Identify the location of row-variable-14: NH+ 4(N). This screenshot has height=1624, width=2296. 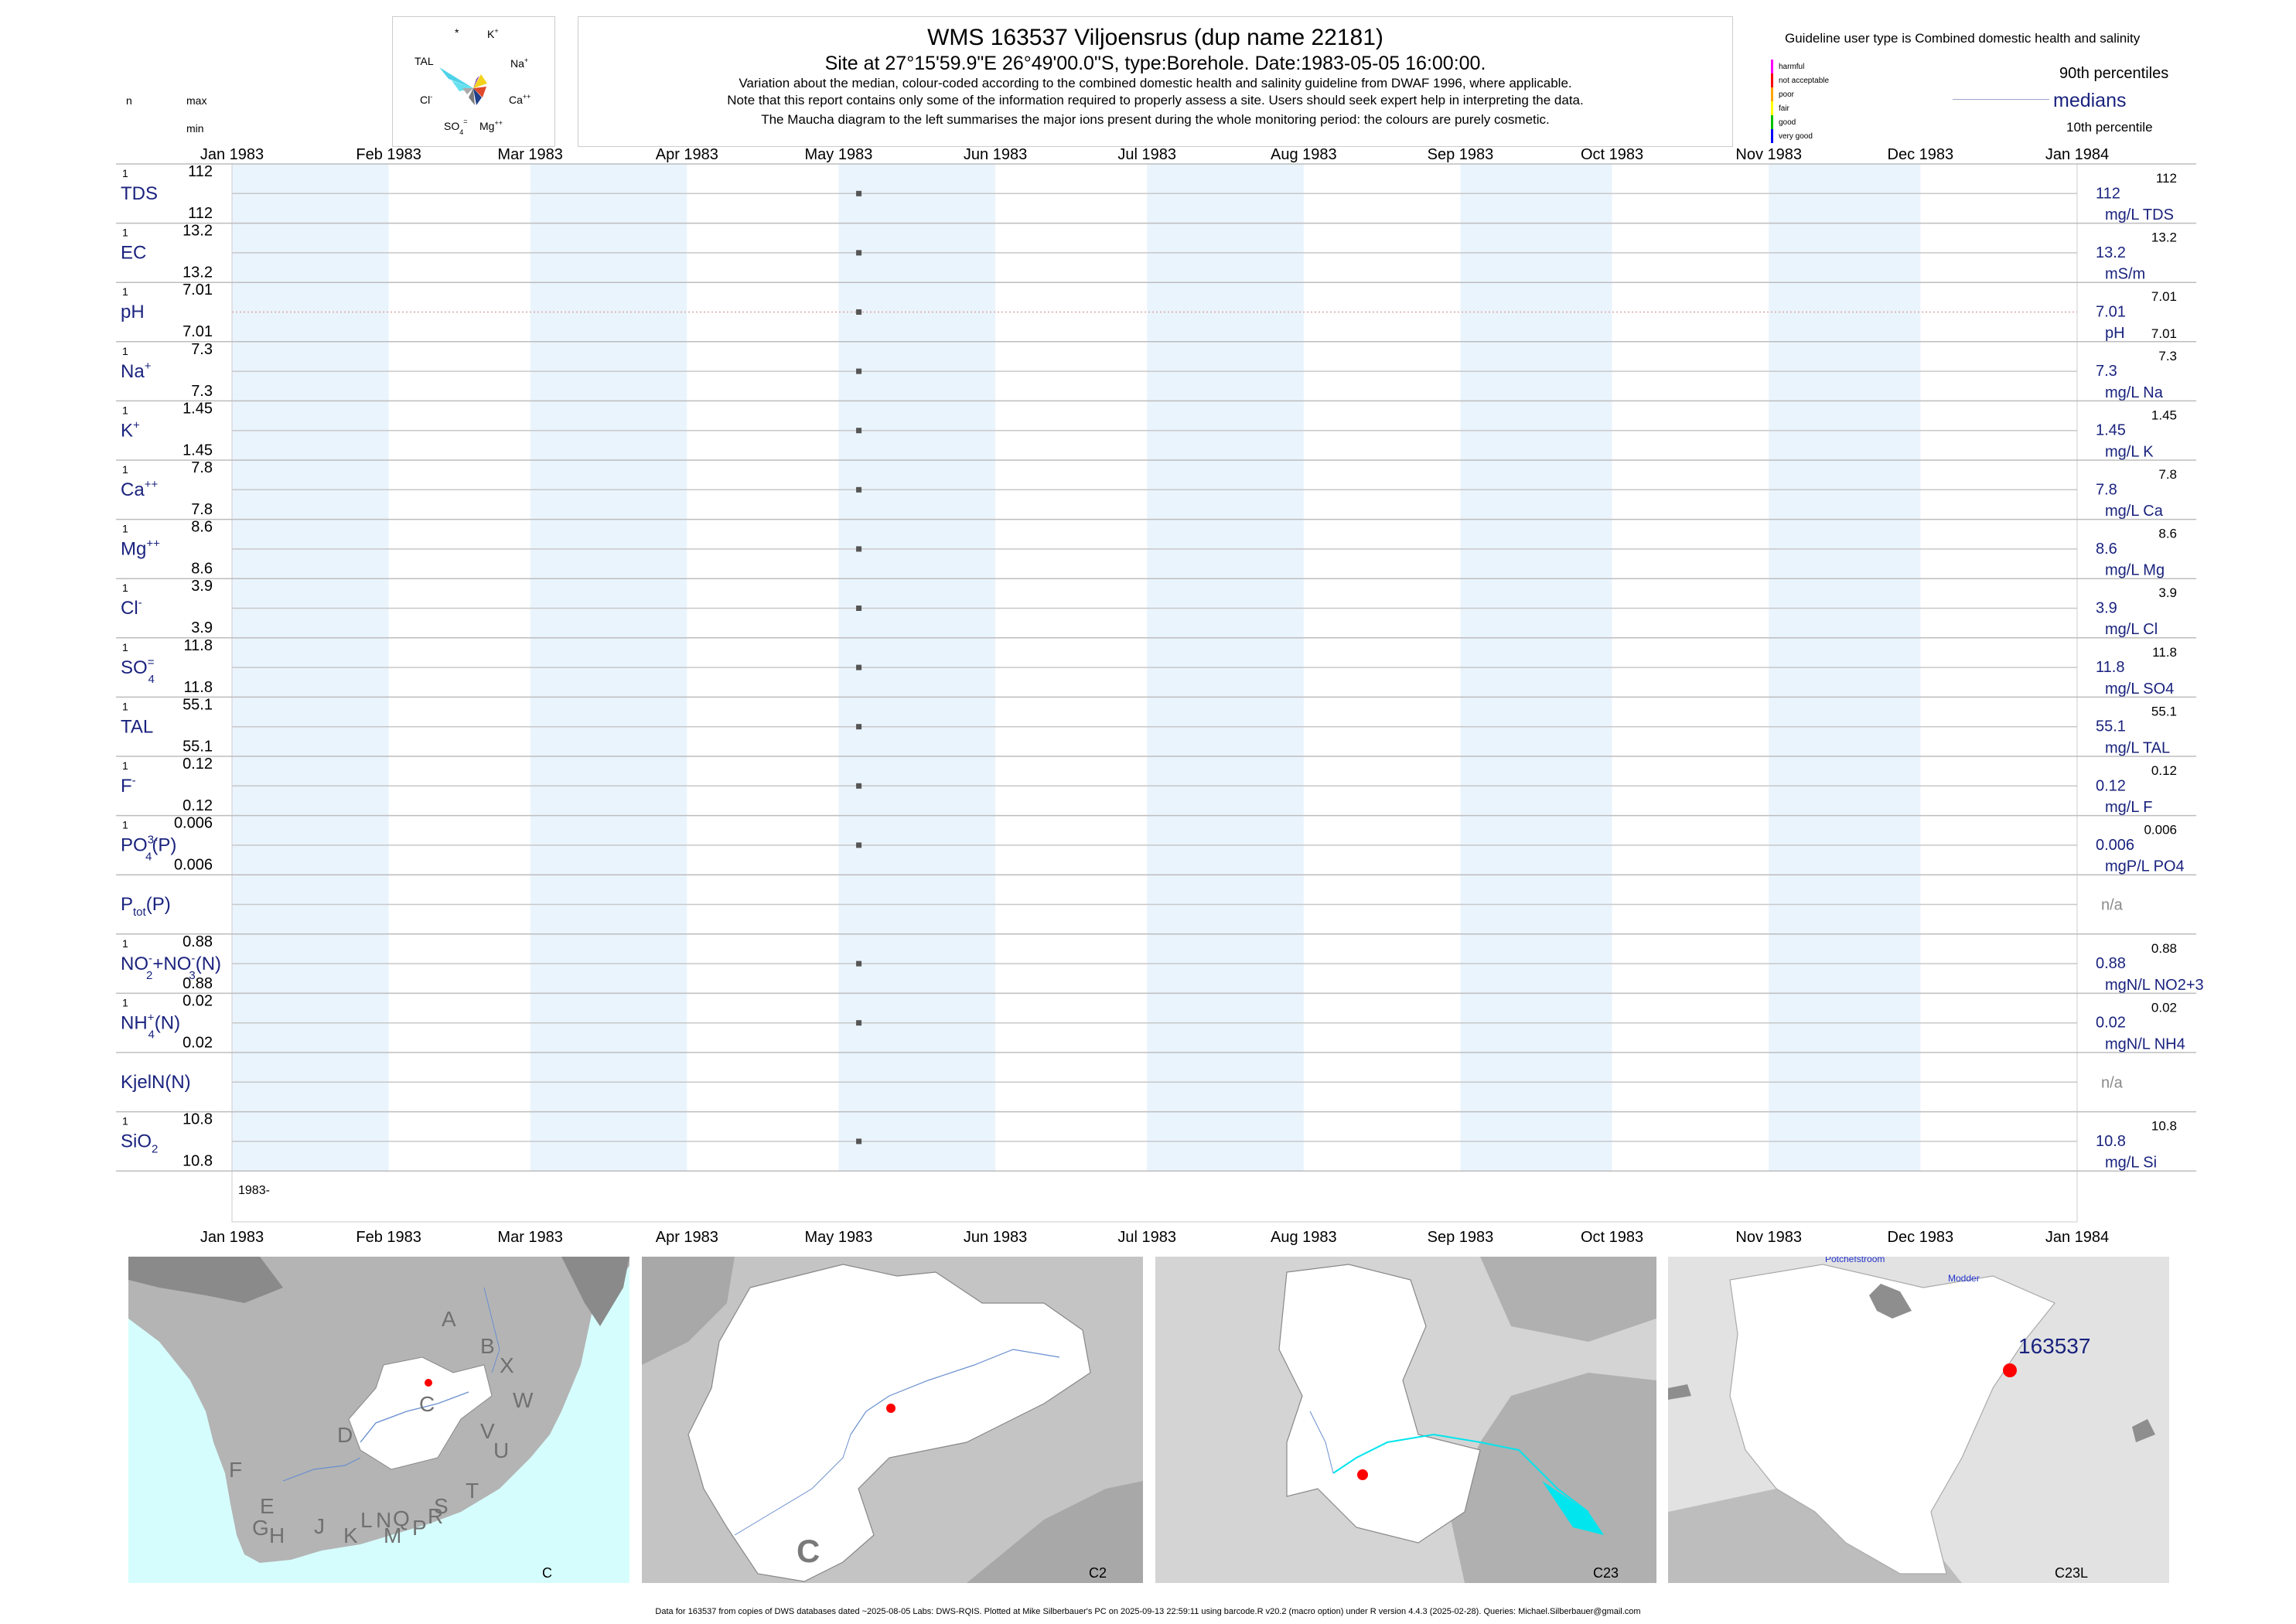
(150, 1026).